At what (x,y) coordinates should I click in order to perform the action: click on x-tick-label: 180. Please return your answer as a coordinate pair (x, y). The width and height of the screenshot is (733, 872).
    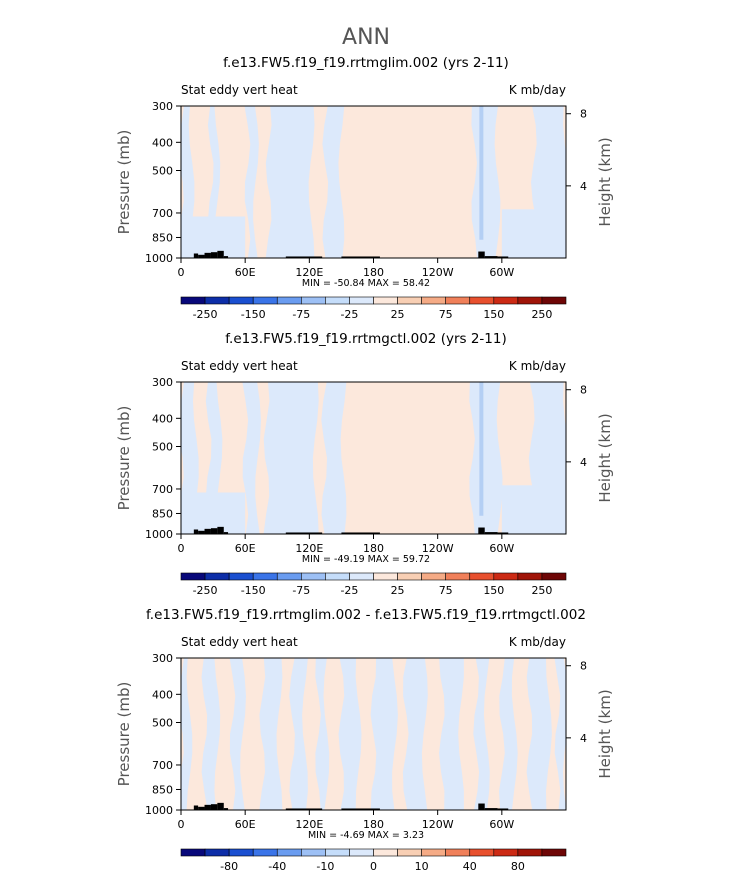
    Looking at the image, I should click on (373, 272).